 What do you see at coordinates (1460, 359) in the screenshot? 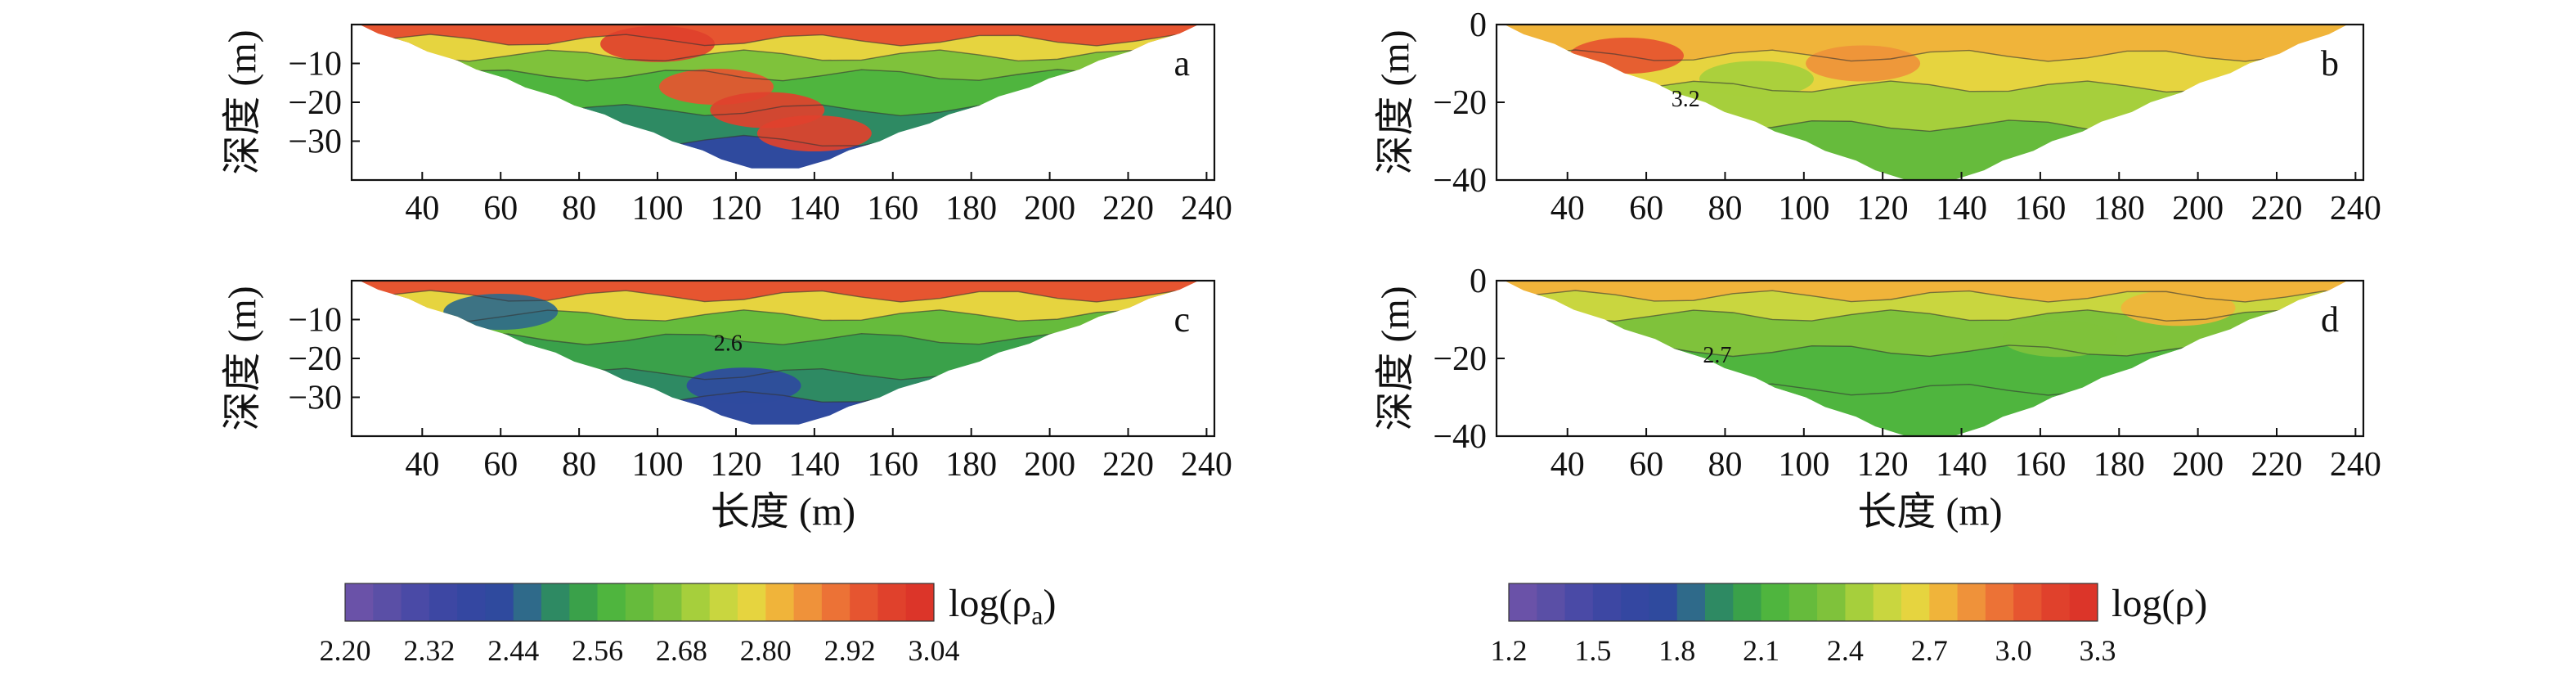
I see `panel-d-ytick-label: −20` at bounding box center [1460, 359].